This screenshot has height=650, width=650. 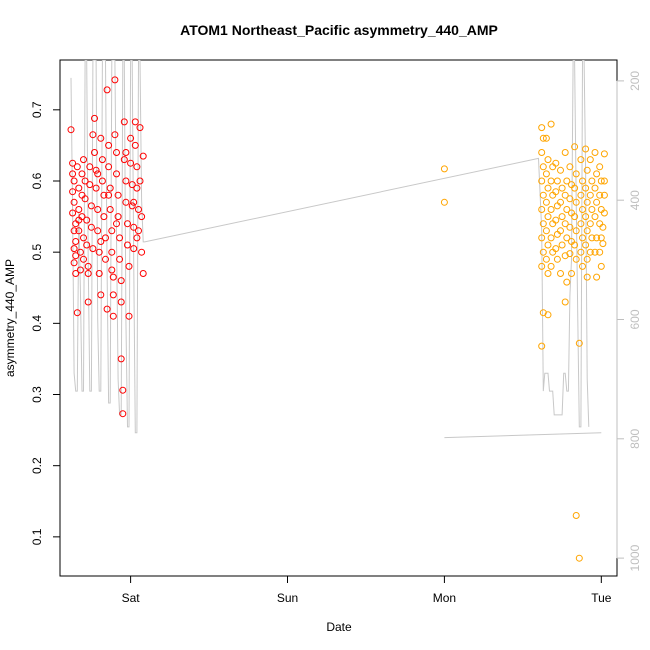 I want to click on y2-tick-label: 400, so click(x=635, y=200).